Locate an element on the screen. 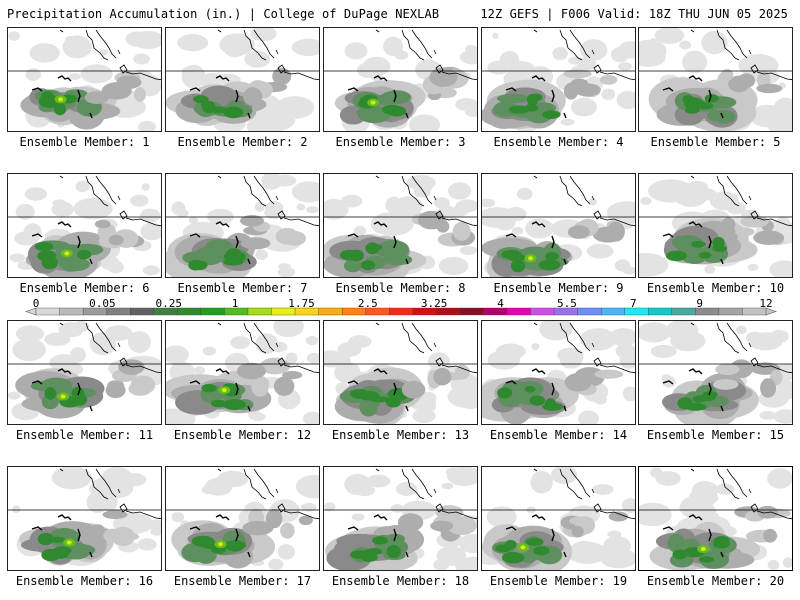 The height and width of the screenshot is (600, 800). colorbar-tick: 5.5 is located at coordinates (566, 303).